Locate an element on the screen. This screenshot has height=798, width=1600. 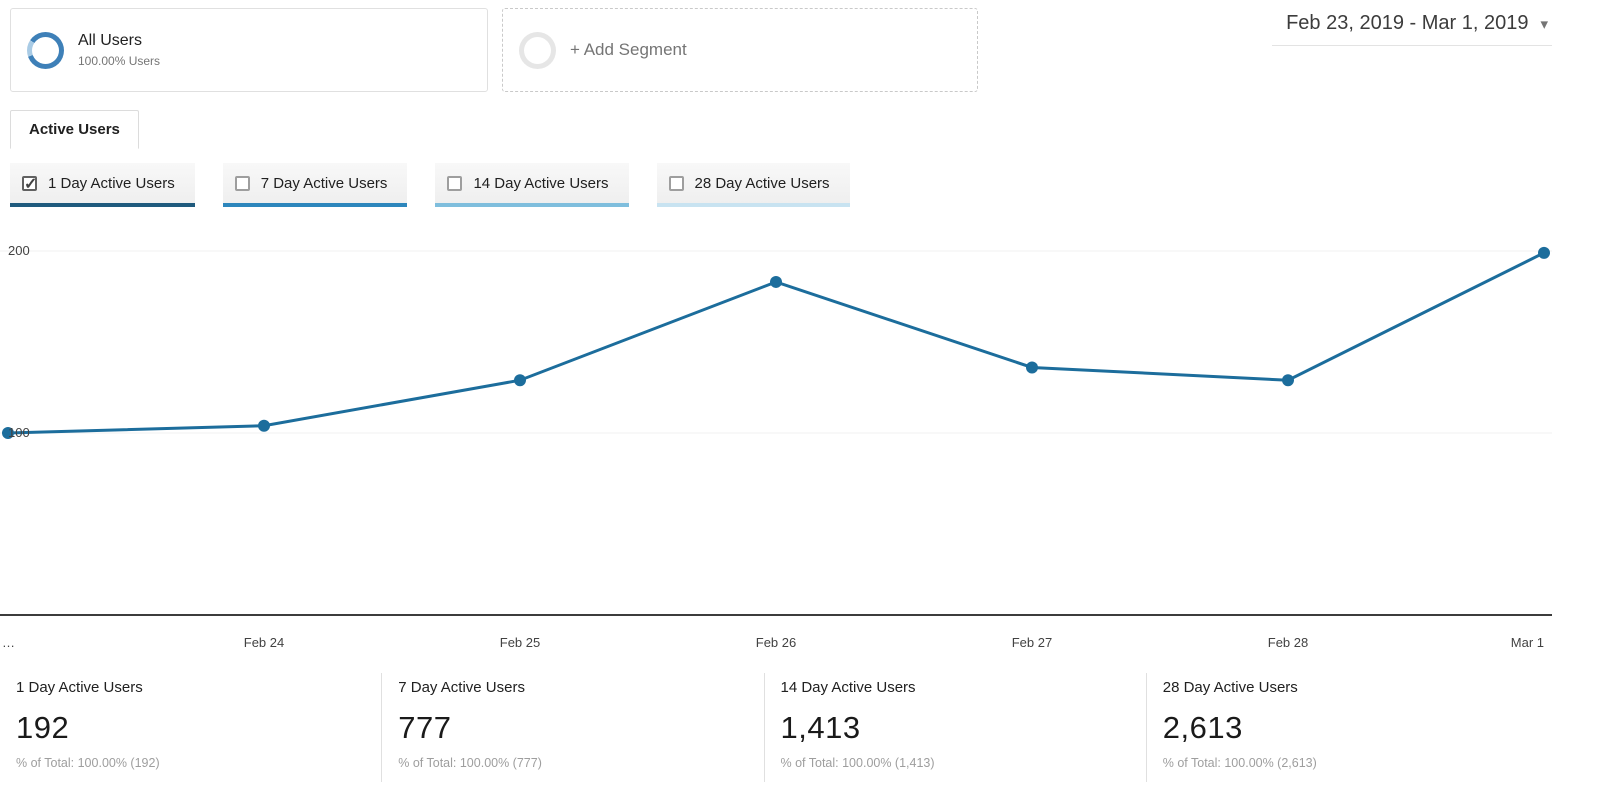
summary-label: 14 Day Active Users is located at coordinates (848, 687).